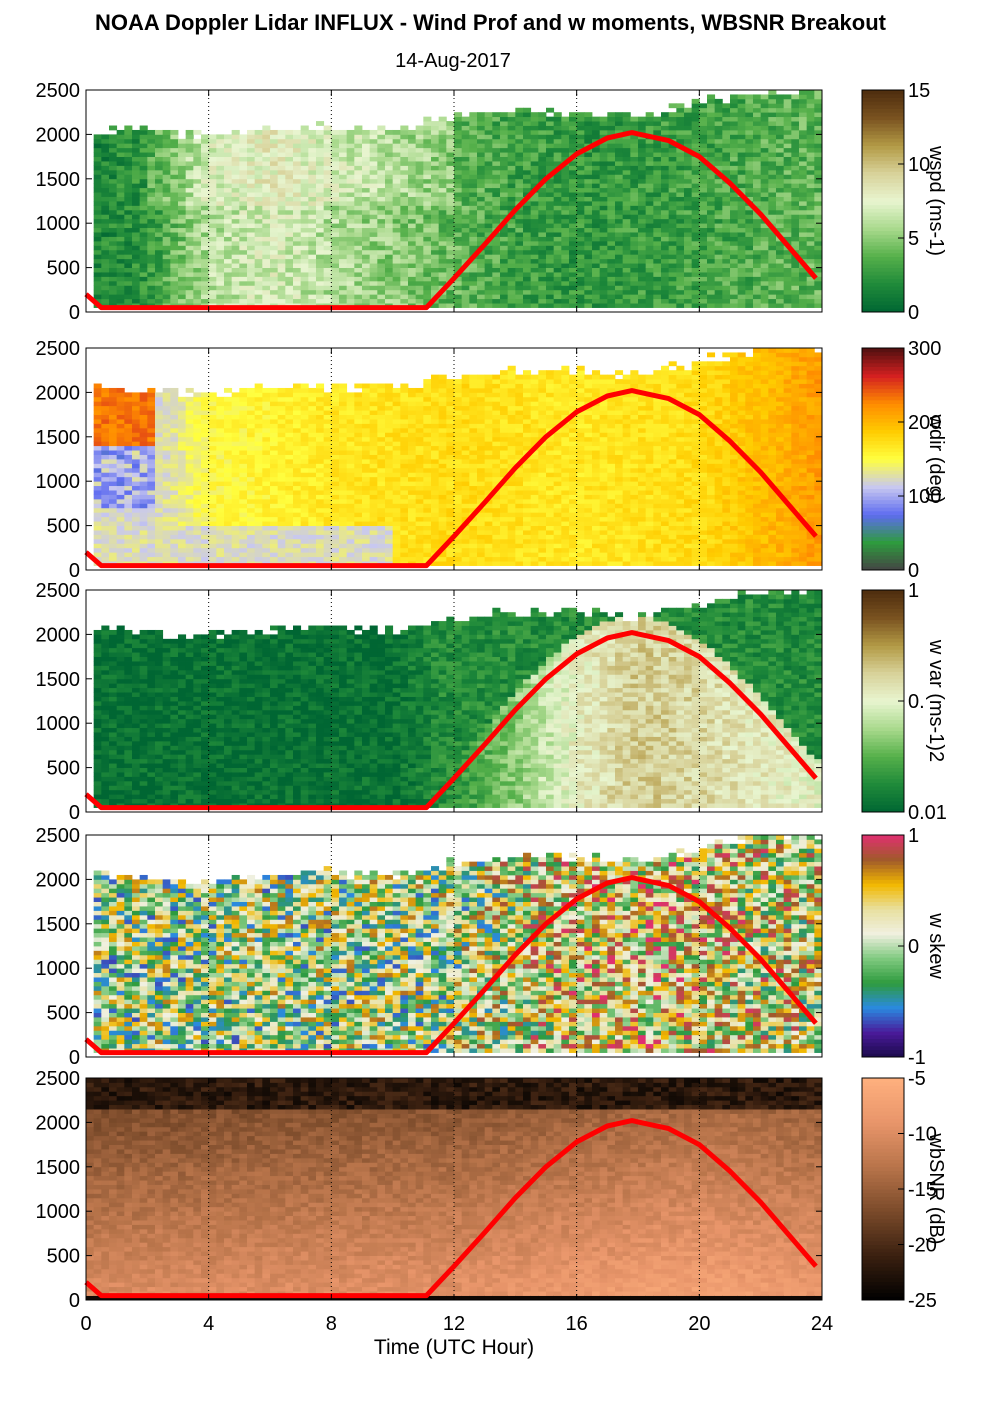 This screenshot has height=1412, width=981. I want to click on colorbar-segment, so click(883, 306).